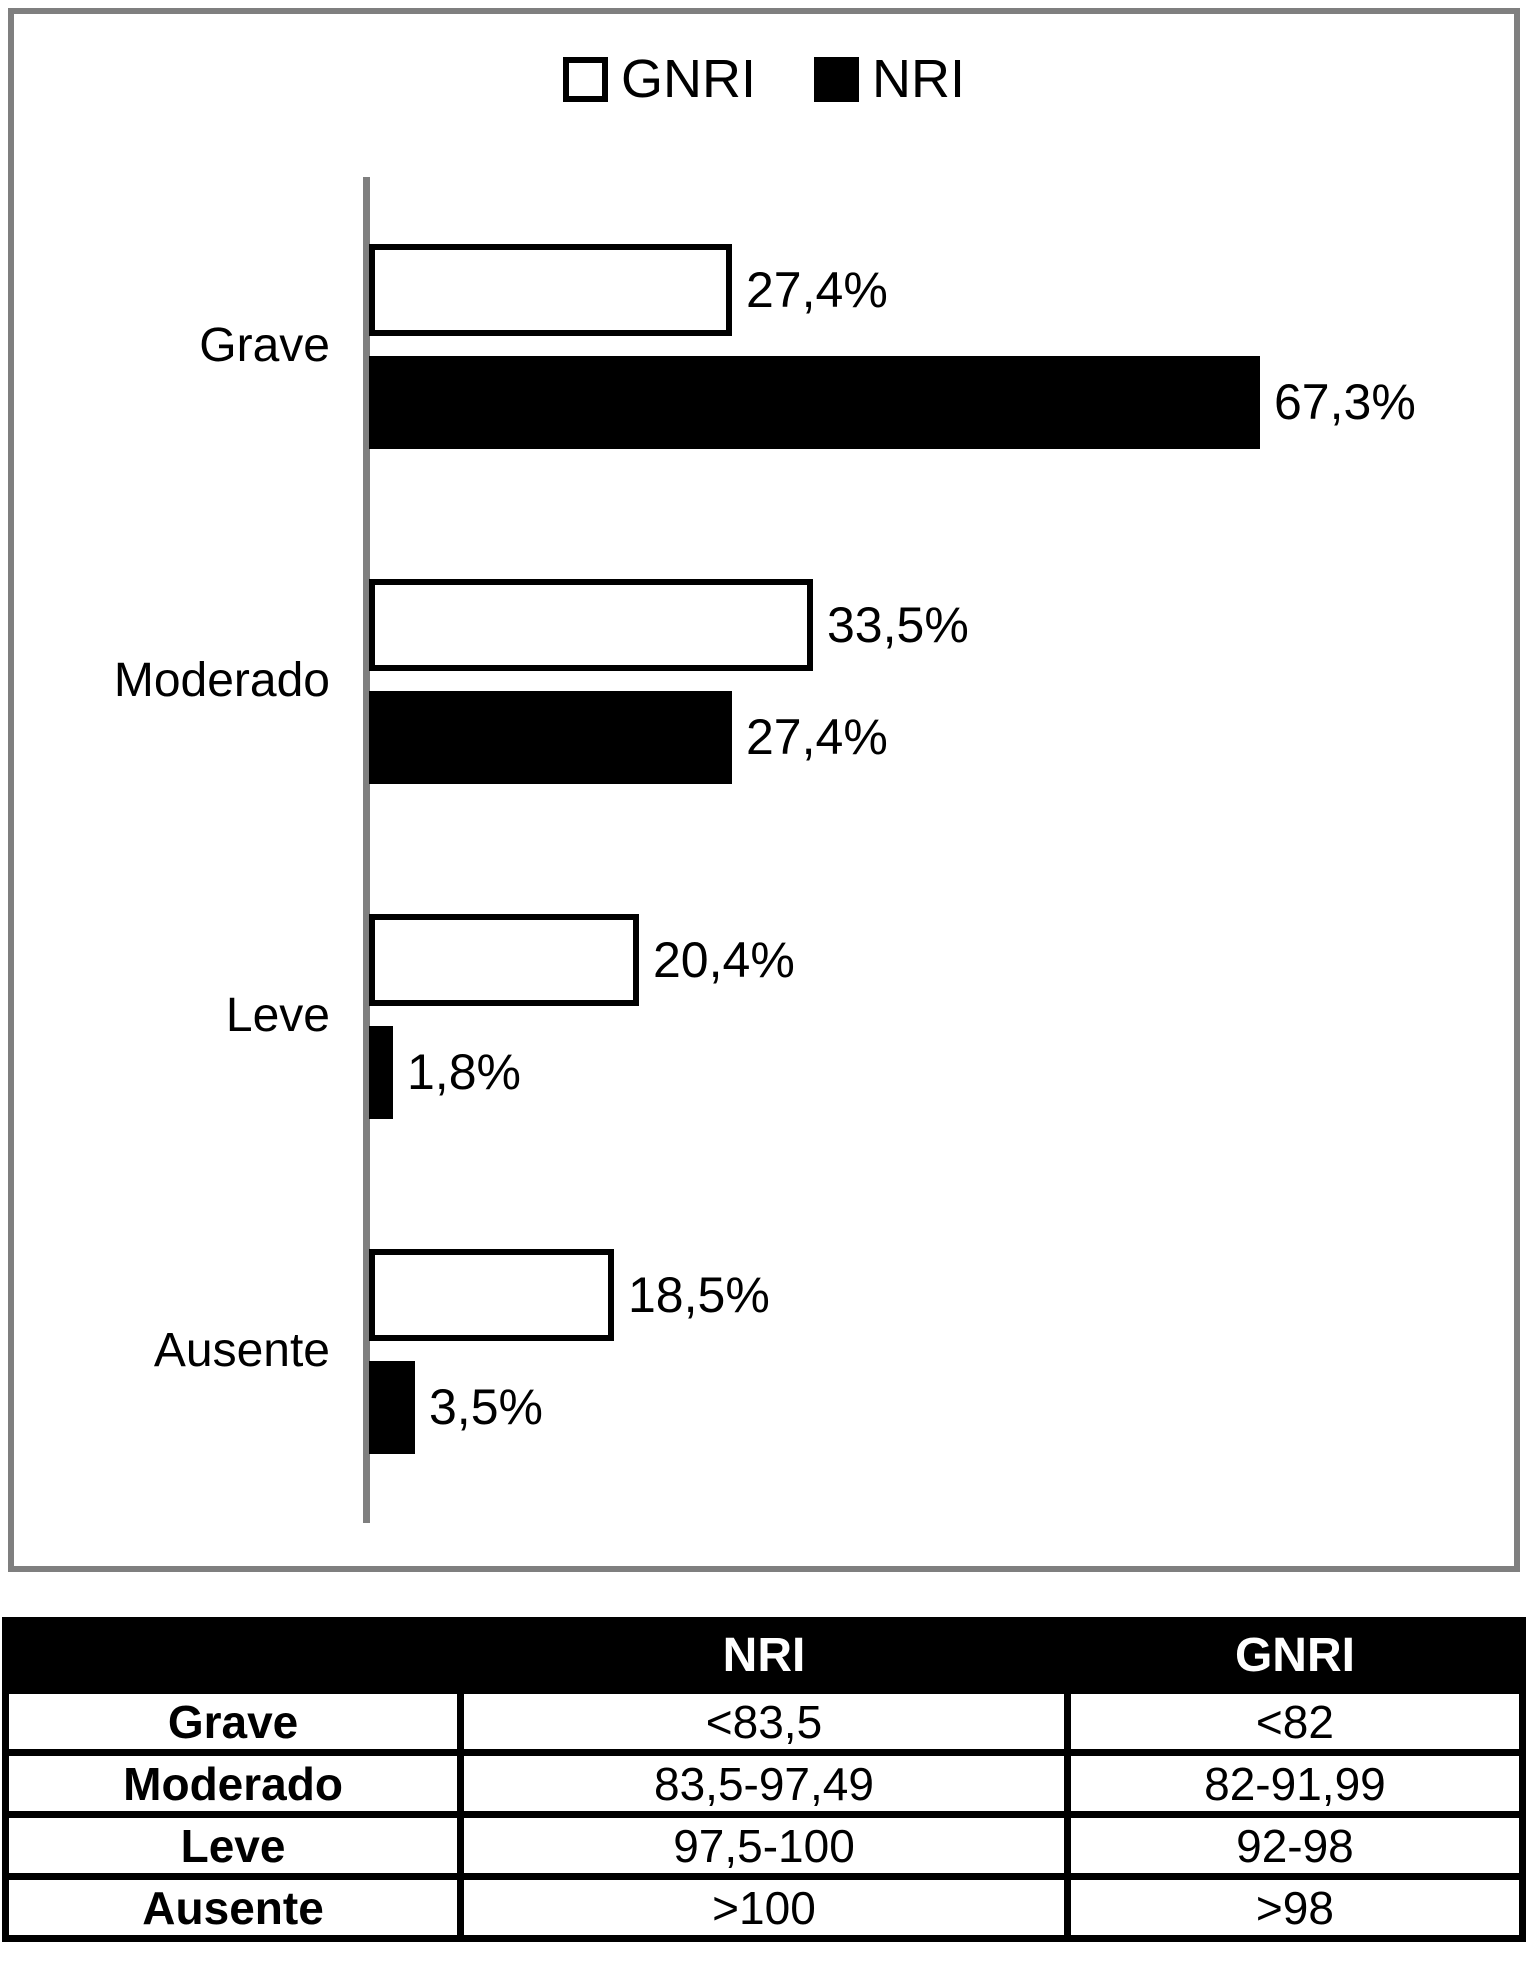 The image size is (1528, 1965). What do you see at coordinates (814, 402) in the screenshot?
I see `bar-nri-grave` at bounding box center [814, 402].